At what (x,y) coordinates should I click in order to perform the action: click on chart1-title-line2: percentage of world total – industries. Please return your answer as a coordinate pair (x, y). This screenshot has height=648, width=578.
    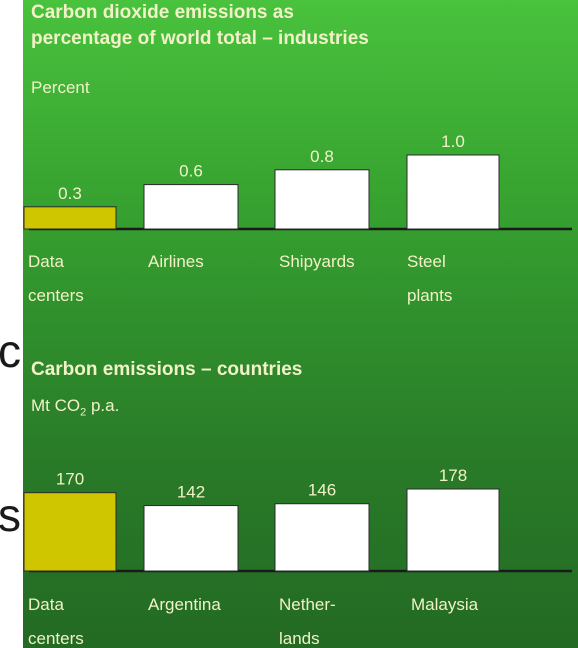
    Looking at the image, I should click on (200, 38).